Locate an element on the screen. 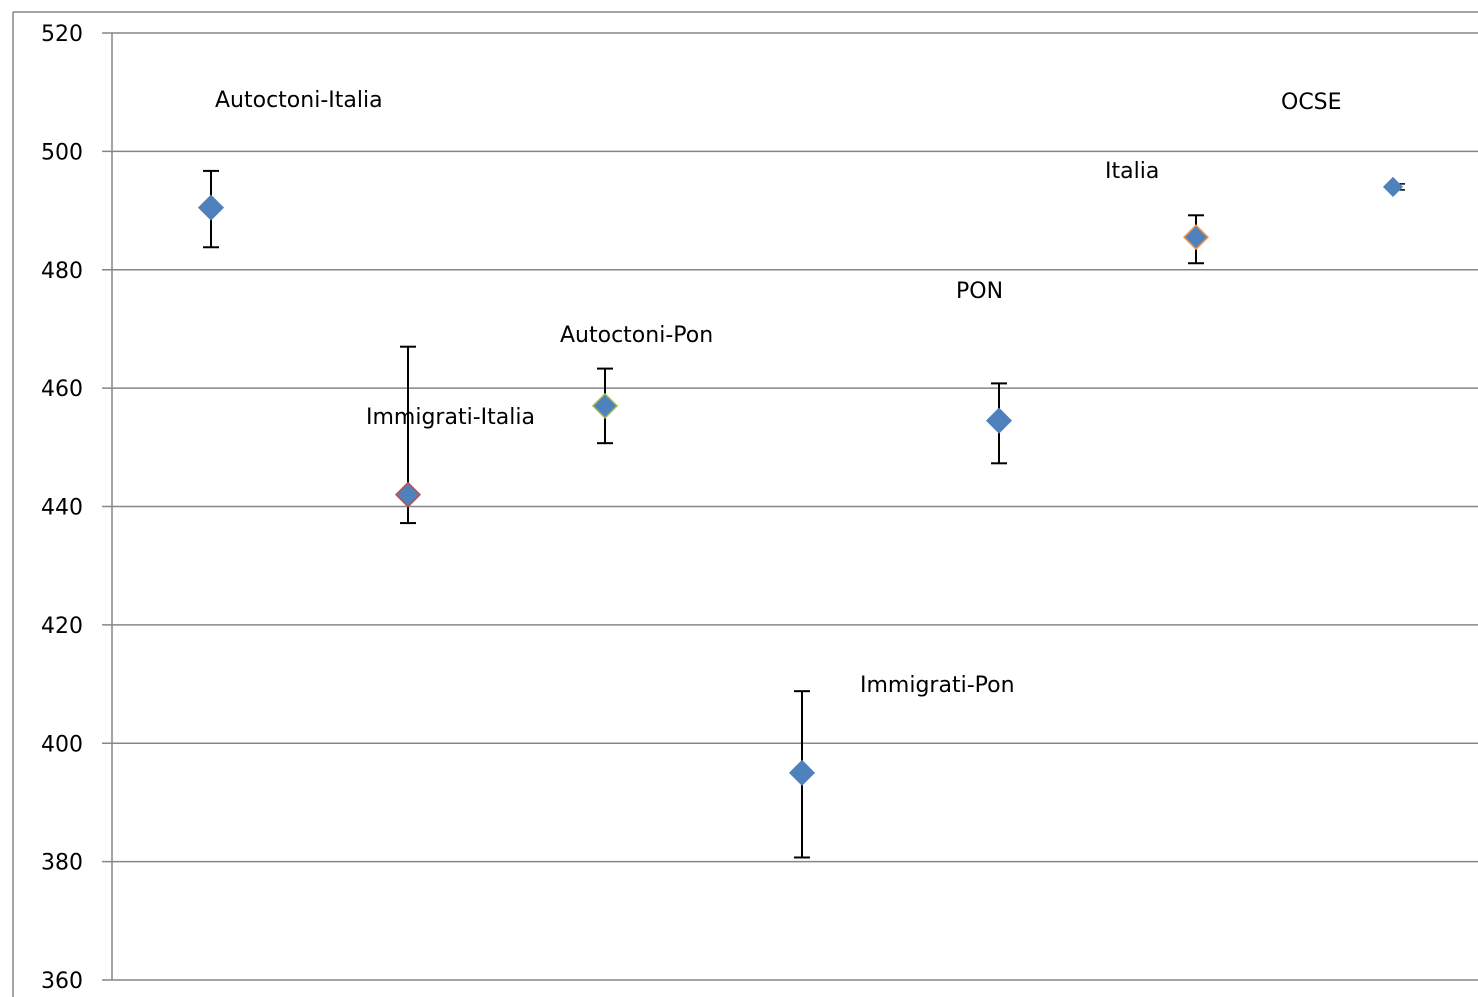  data-point-label: Immigrati-Pon is located at coordinates (937, 685).